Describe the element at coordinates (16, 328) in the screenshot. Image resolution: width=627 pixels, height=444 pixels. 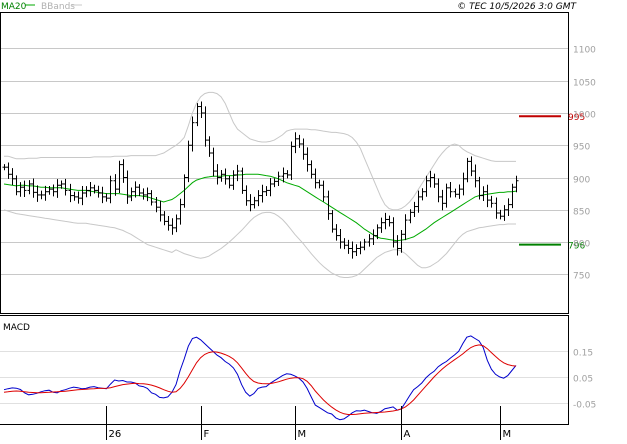
I see `macd-panel-title: MACD` at that location.